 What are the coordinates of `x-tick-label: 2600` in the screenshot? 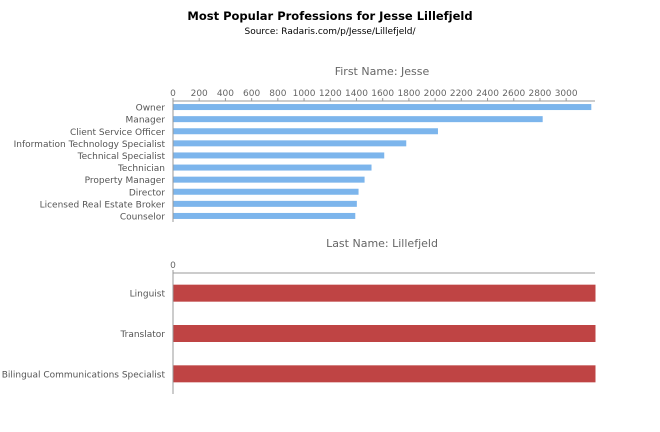 It's located at (513, 94).